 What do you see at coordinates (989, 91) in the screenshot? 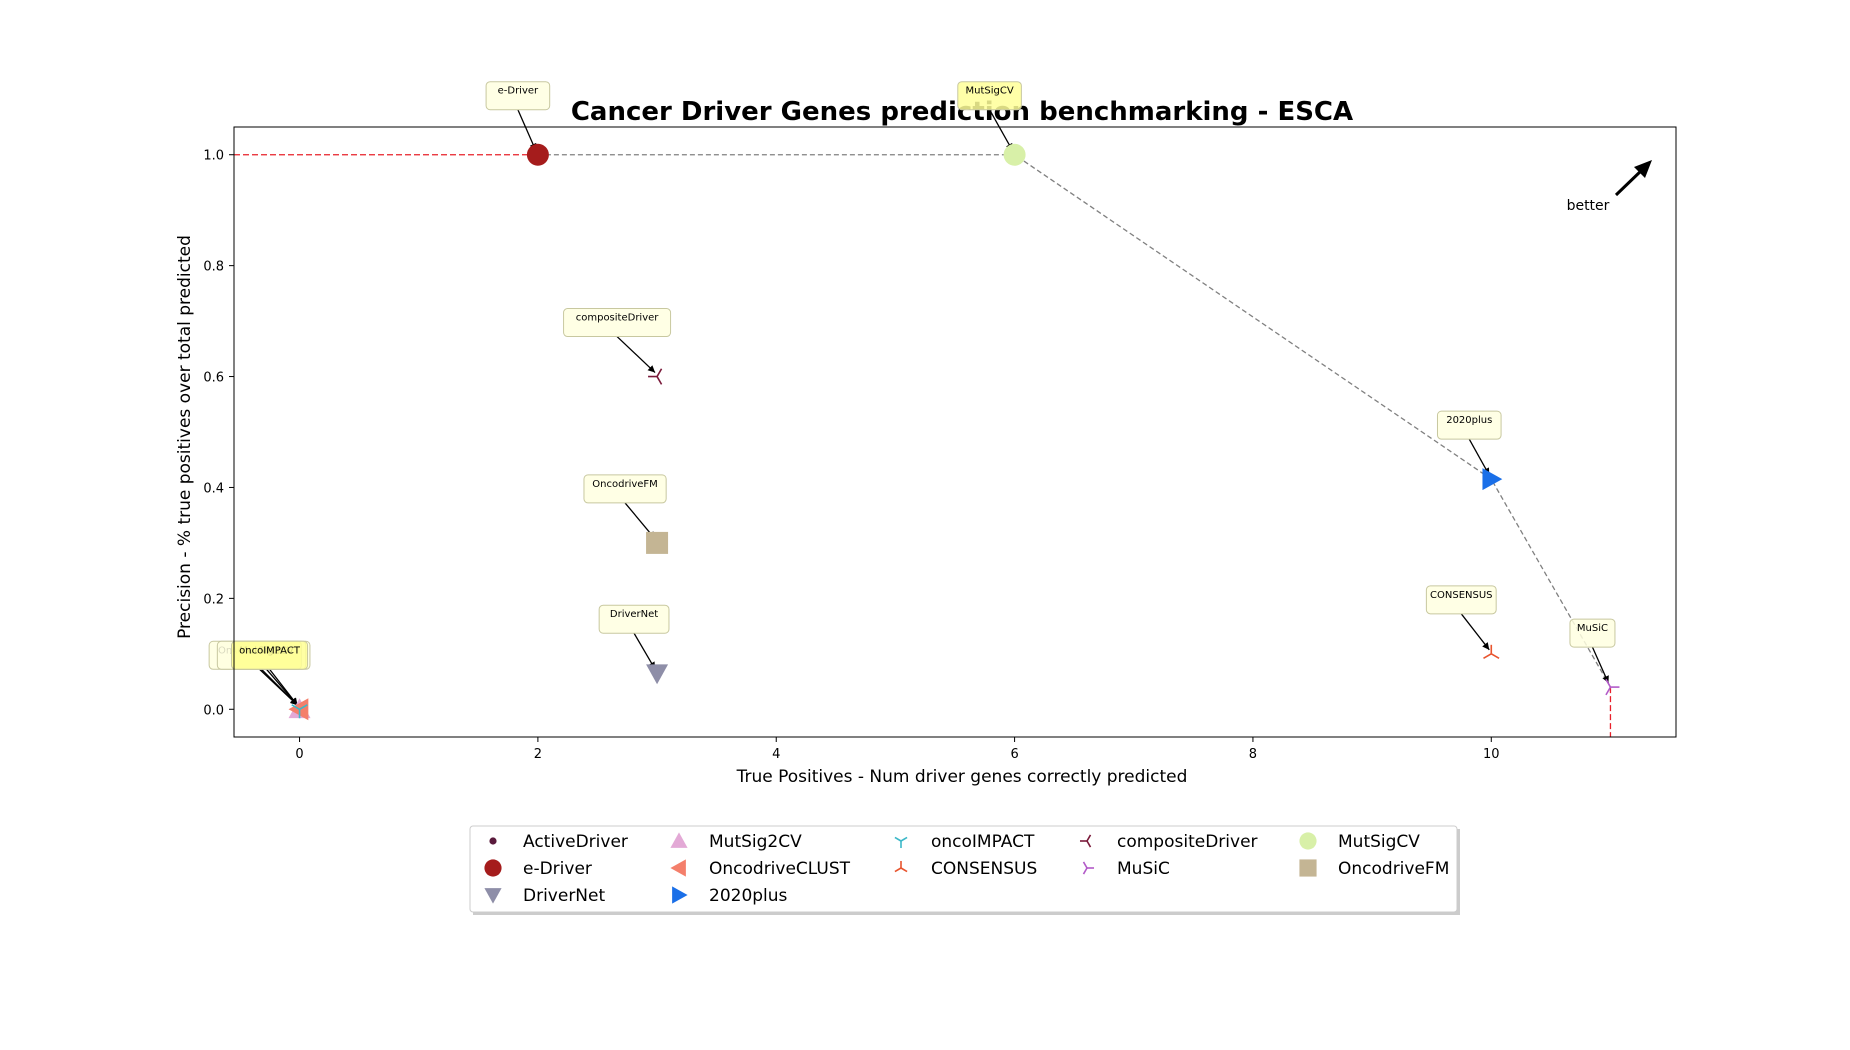
I see `annotation-label: MutSigCV` at bounding box center [989, 91].